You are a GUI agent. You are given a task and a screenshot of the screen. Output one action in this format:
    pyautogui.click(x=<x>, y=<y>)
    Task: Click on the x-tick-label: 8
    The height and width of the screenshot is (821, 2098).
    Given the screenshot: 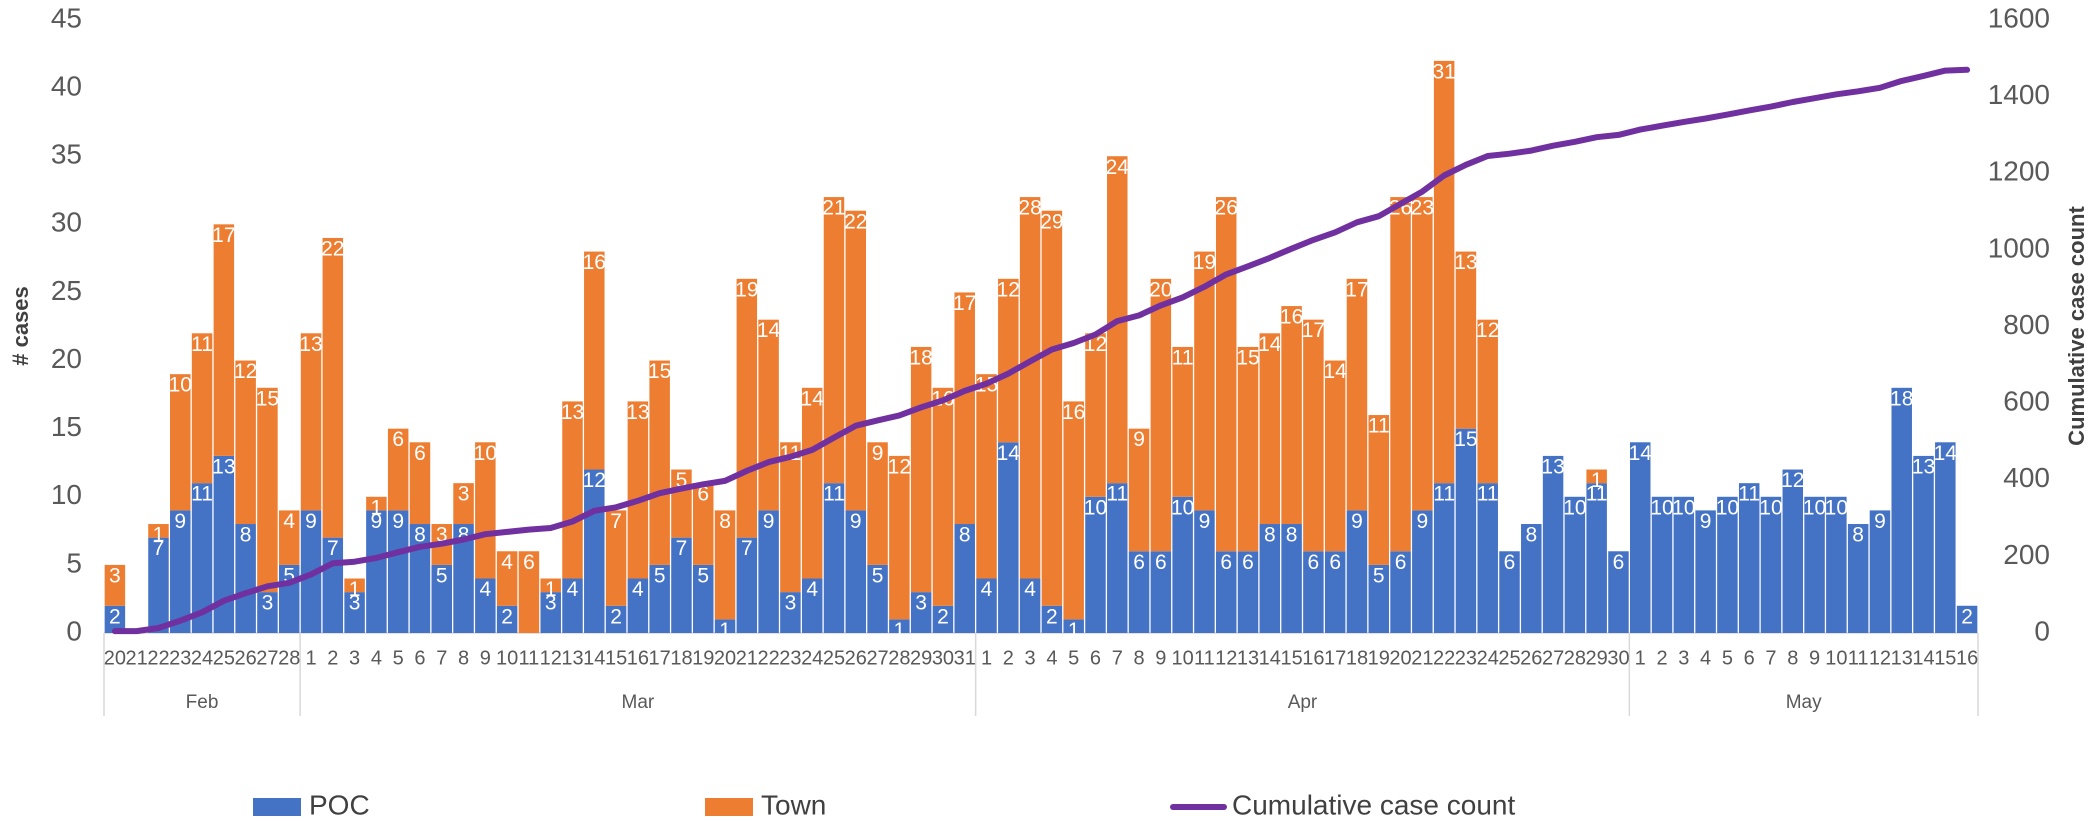 What is the action you would take?
    pyautogui.click(x=1792, y=658)
    